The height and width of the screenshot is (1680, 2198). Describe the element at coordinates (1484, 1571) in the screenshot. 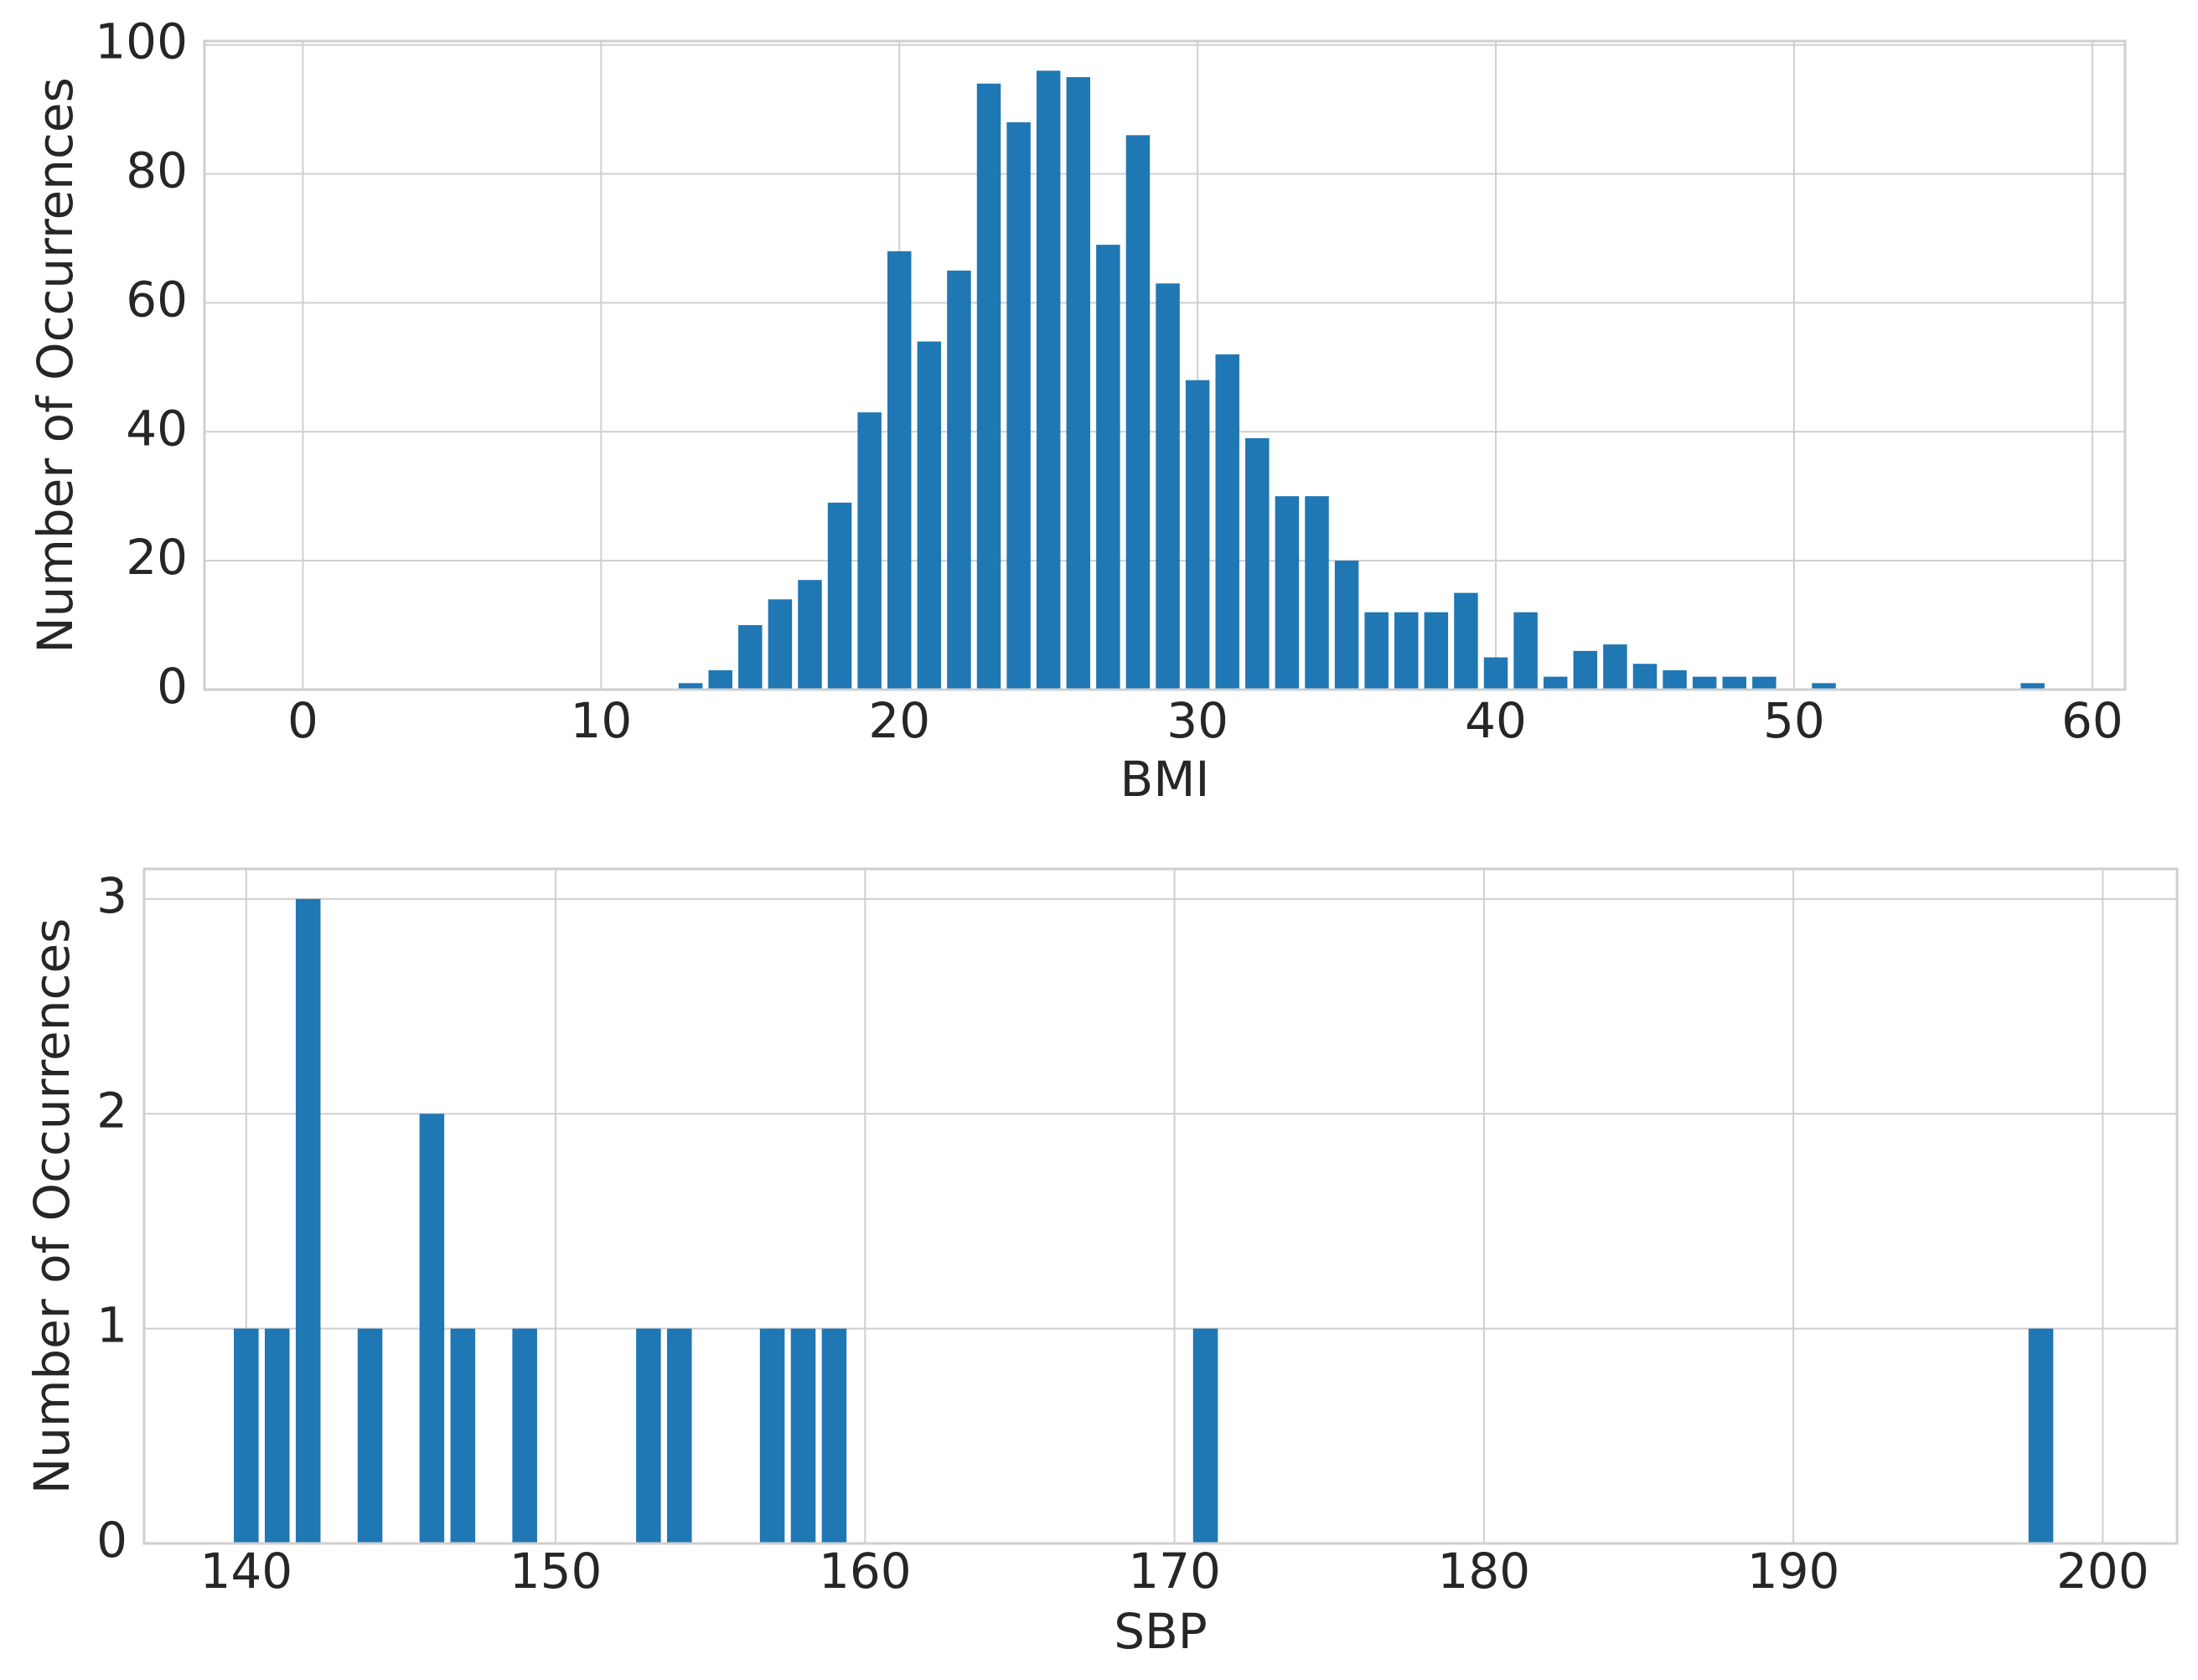

I see `x-tick-label: 180` at that location.